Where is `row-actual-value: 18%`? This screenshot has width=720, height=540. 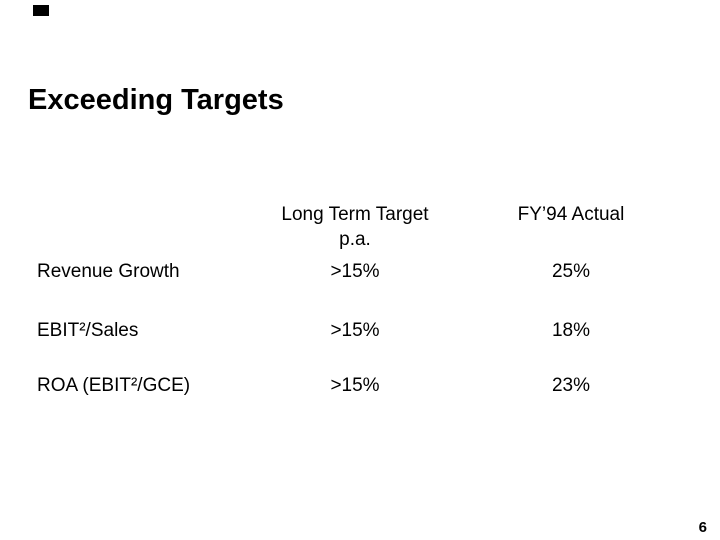 row-actual-value: 18% is located at coordinates (571, 330).